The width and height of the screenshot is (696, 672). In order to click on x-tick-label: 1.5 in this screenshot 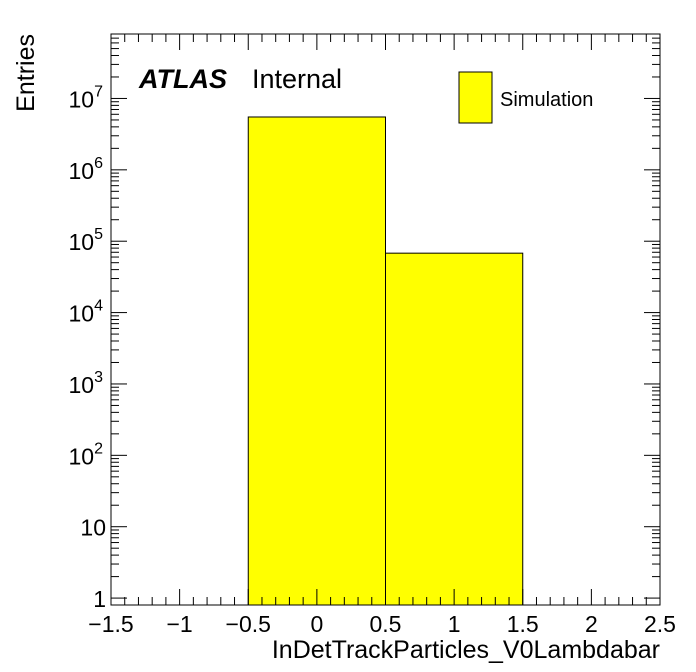, I will do `click(523, 624)`.